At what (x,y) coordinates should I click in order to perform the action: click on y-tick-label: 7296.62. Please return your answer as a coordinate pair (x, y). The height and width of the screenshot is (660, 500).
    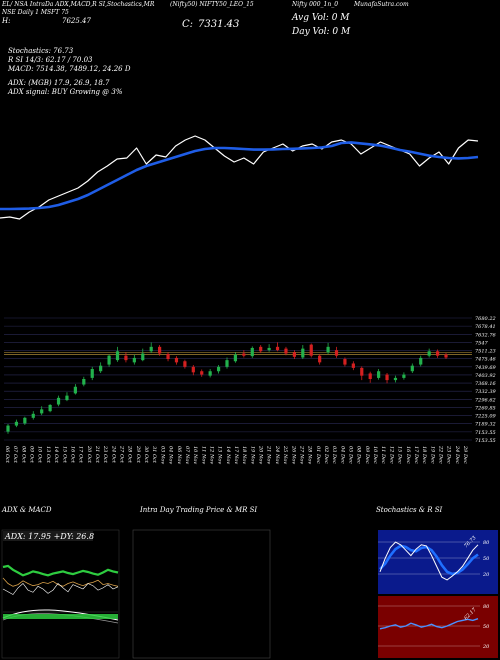
    Looking at the image, I should click on (485, 400).